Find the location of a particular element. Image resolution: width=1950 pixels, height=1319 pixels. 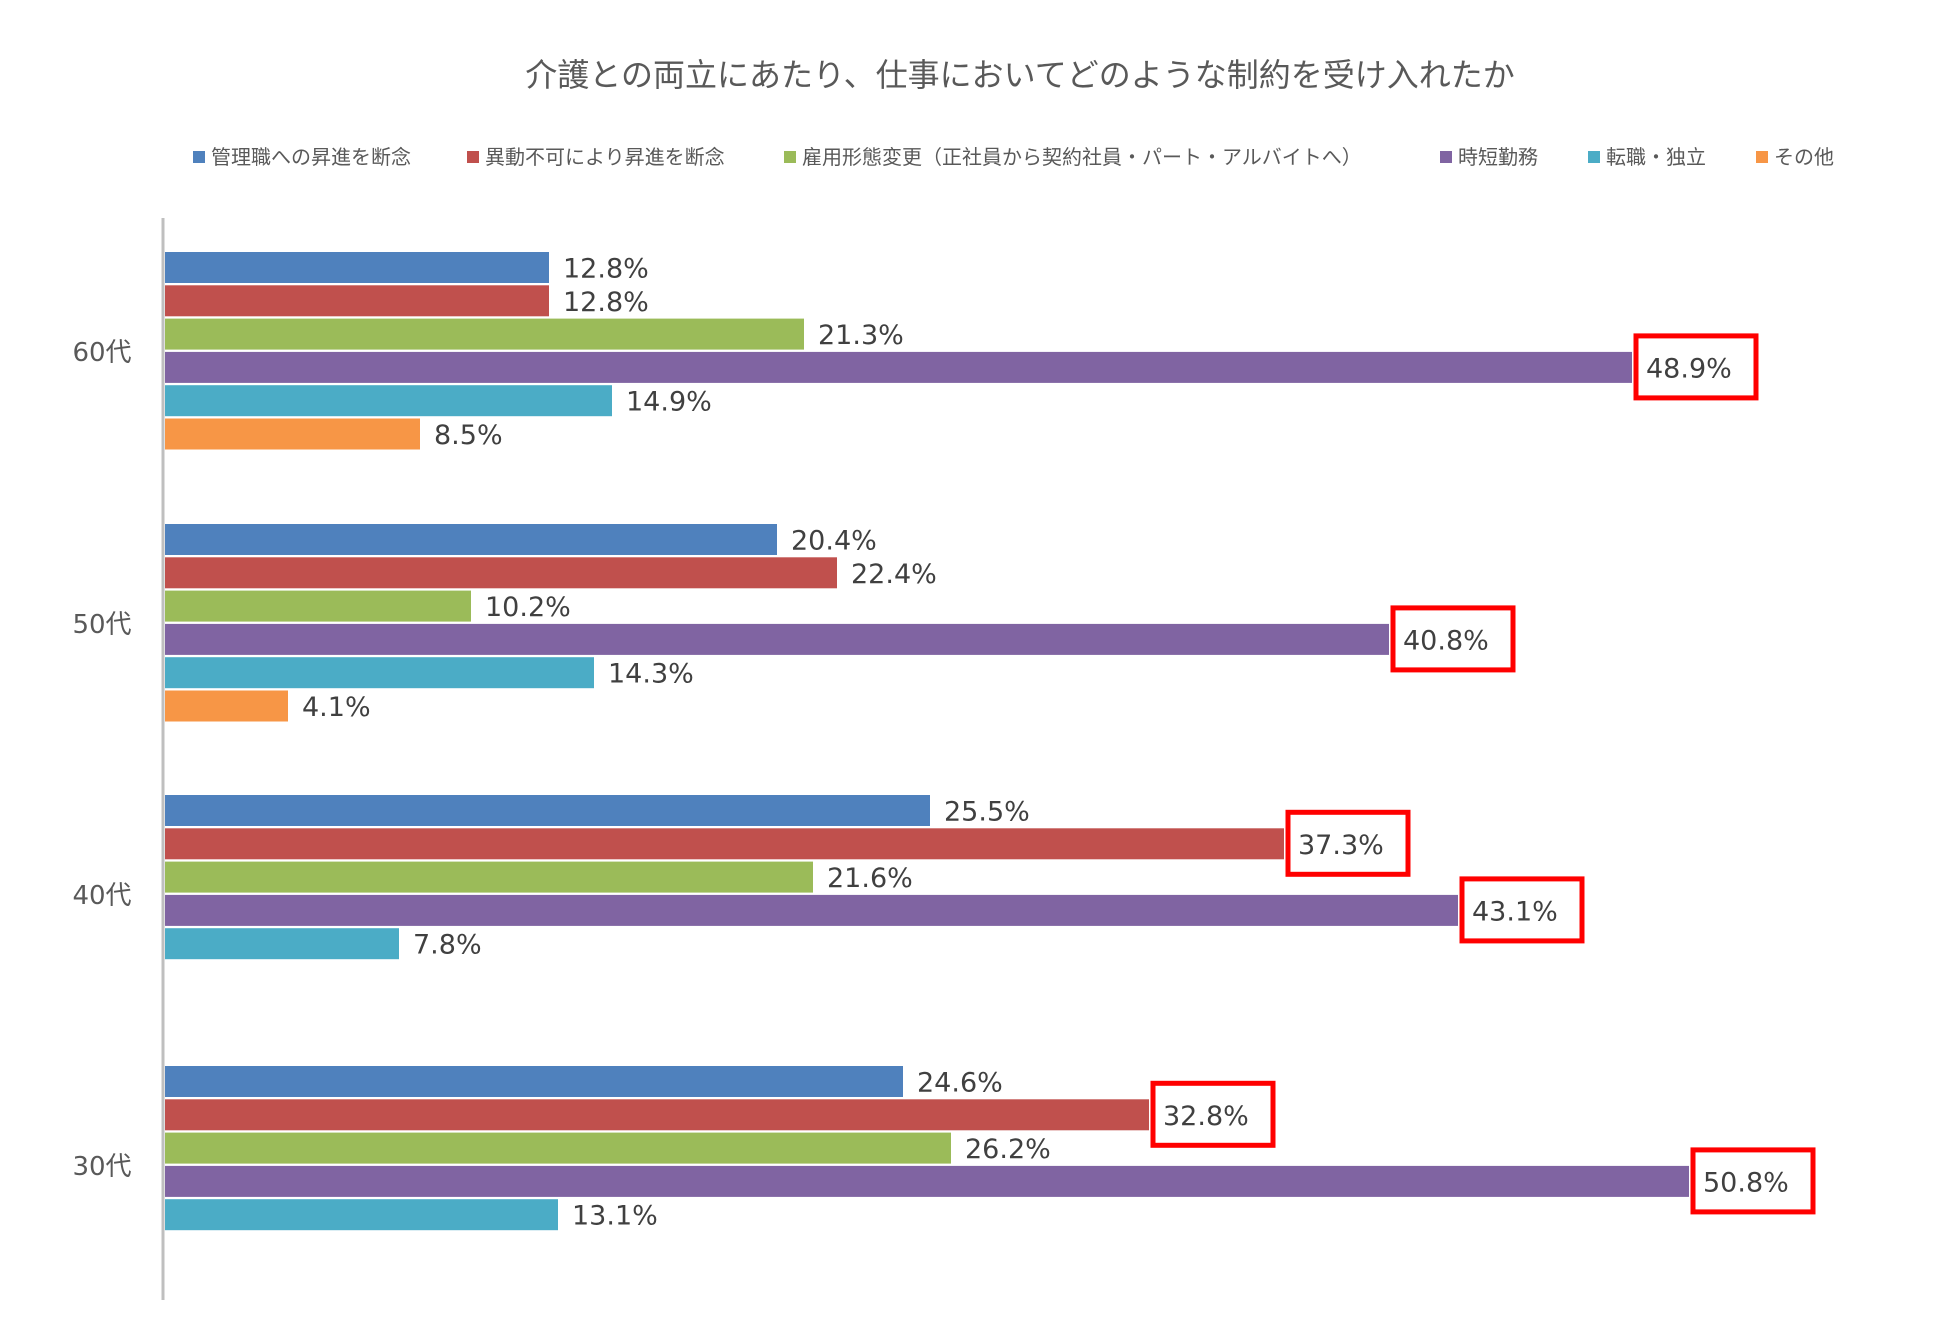

data-label: 4.1% is located at coordinates (336, 707).